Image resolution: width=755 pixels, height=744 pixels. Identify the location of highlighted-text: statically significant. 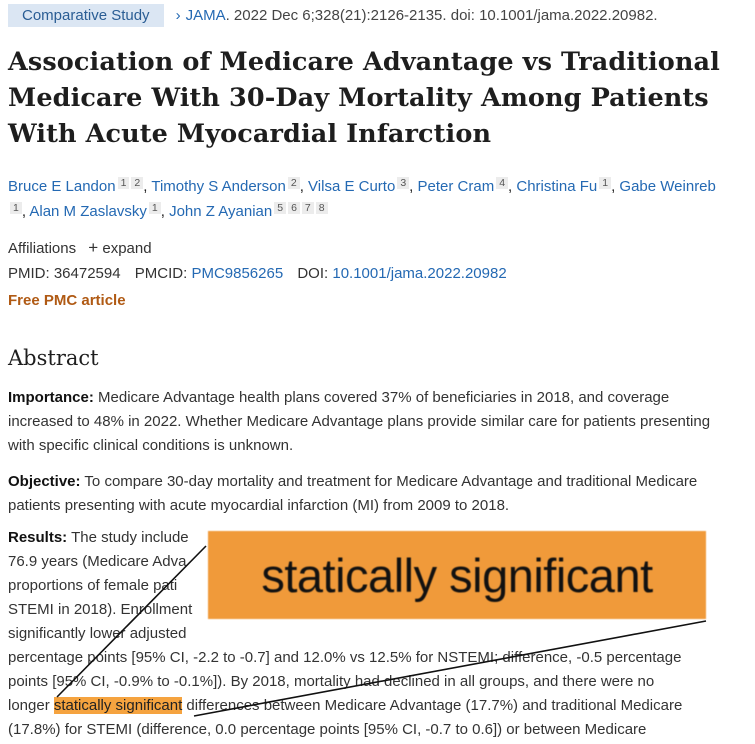
(118, 705).